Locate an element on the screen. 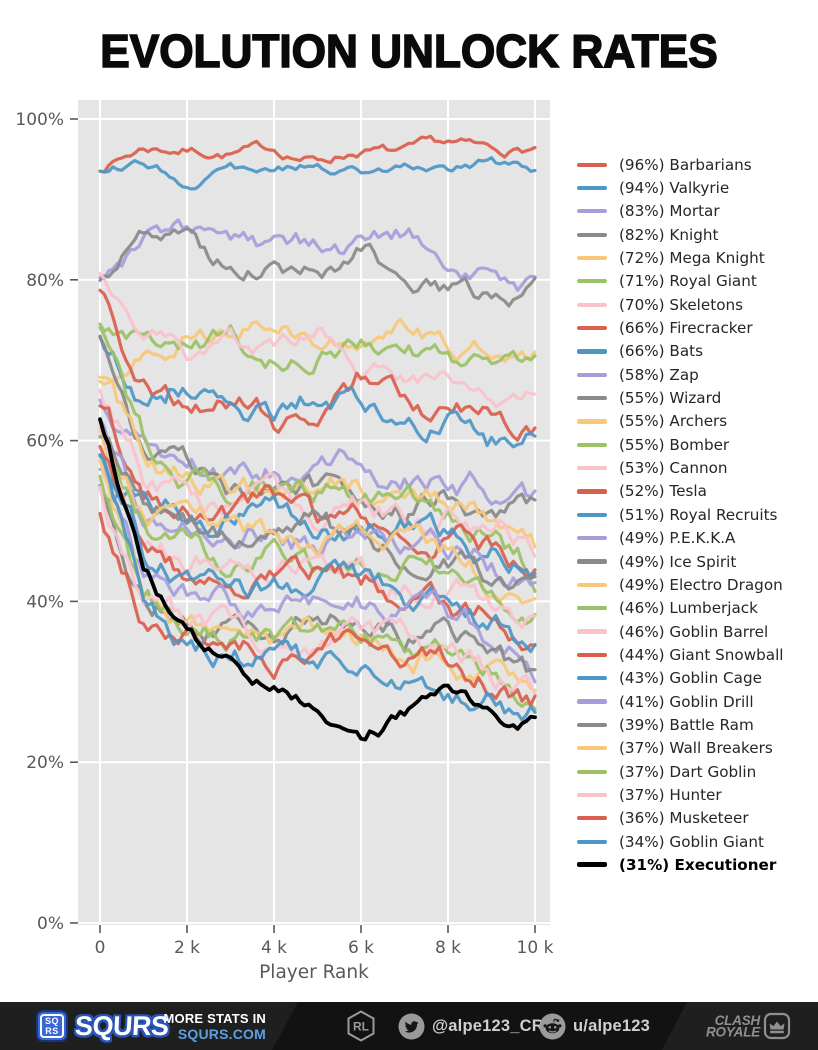 This screenshot has width=818, height=1050. legend-item-giant-snowball: (44%) Giant Snowball is located at coordinates (680, 654).